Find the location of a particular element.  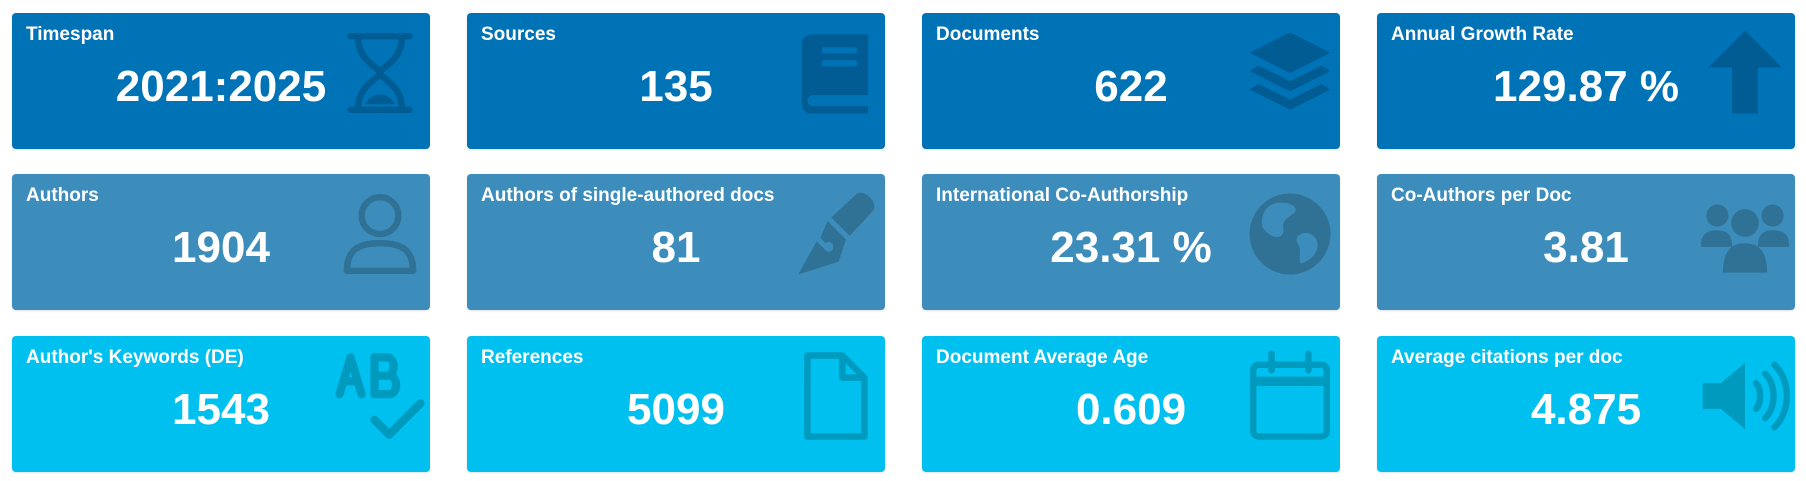

users-icon is located at coordinates (1745, 234).